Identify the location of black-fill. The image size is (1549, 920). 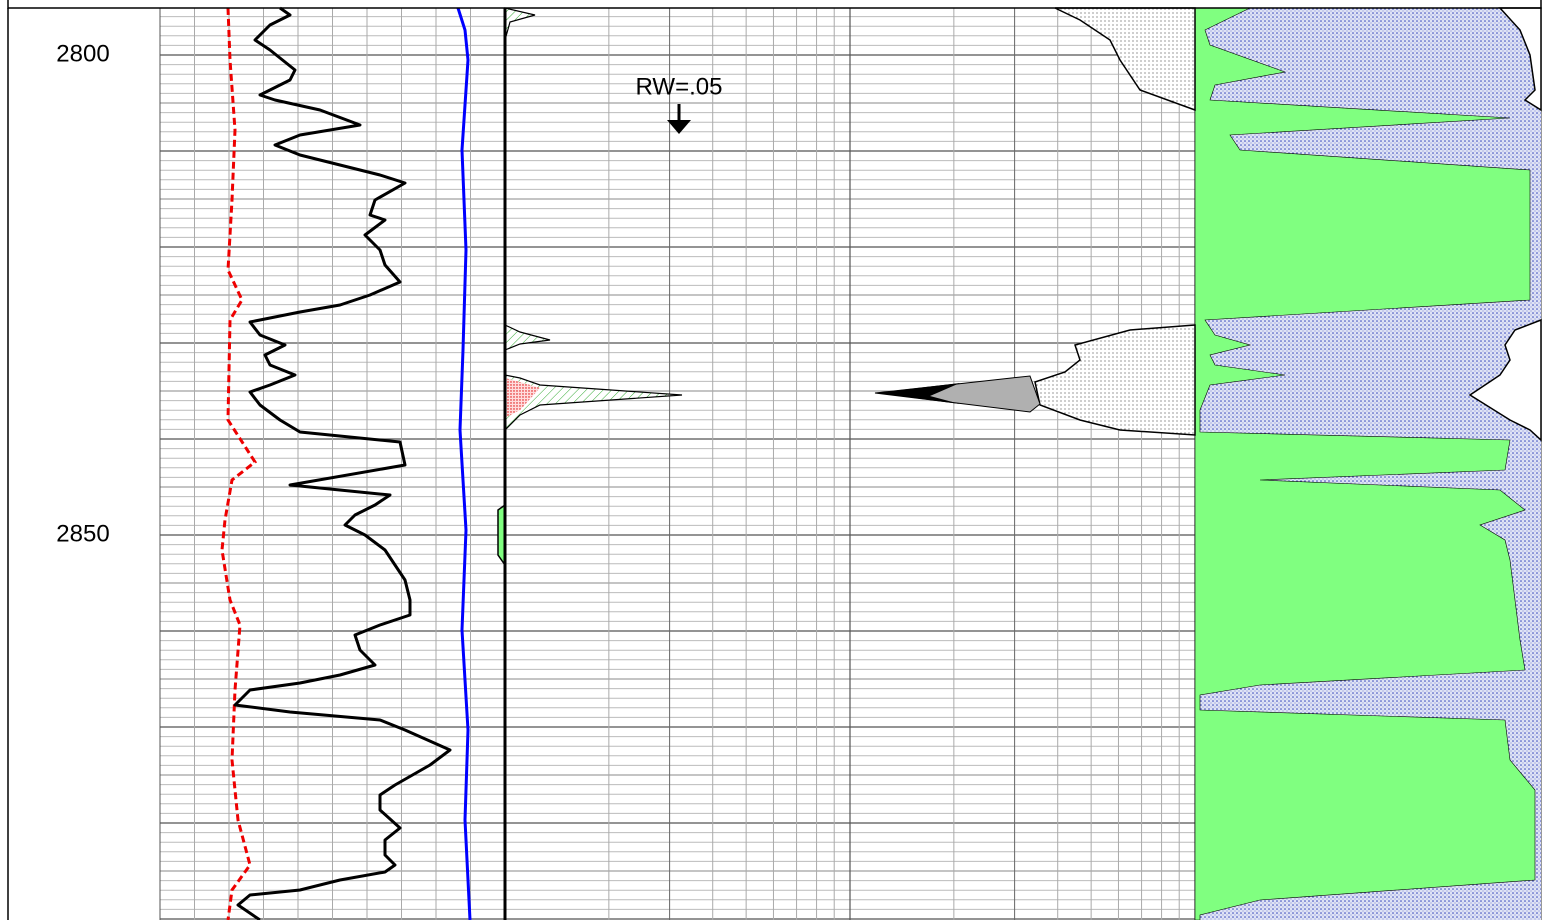
(917, 393).